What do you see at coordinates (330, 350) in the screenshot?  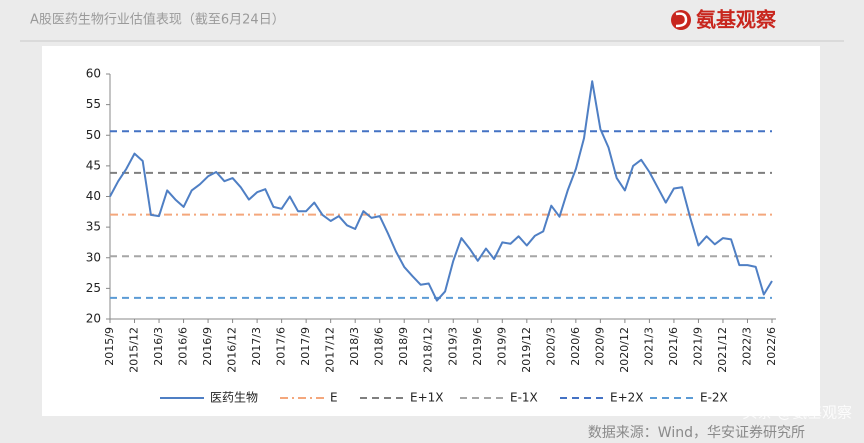 I see `x-tick-label: 2017/12` at bounding box center [330, 350].